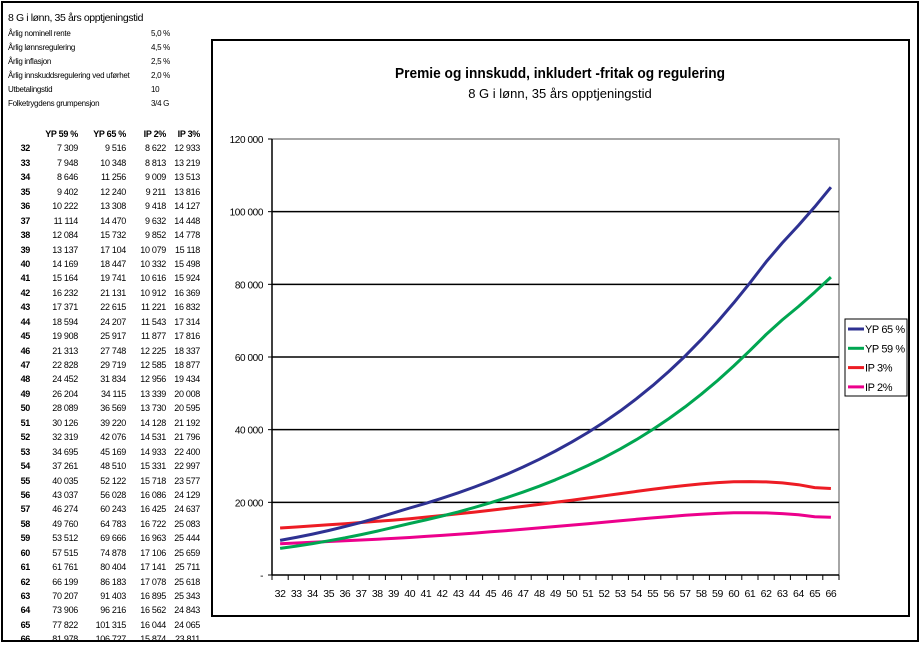  What do you see at coordinates (560, 93) in the screenshot?
I see `chart-subtitle: 8 G i lønn, 35 års opptjeningstid` at bounding box center [560, 93].